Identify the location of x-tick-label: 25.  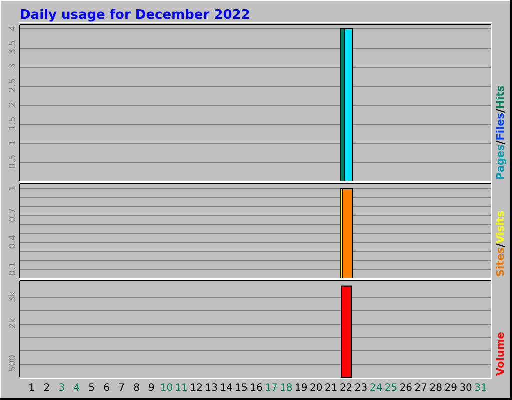
(391, 388).